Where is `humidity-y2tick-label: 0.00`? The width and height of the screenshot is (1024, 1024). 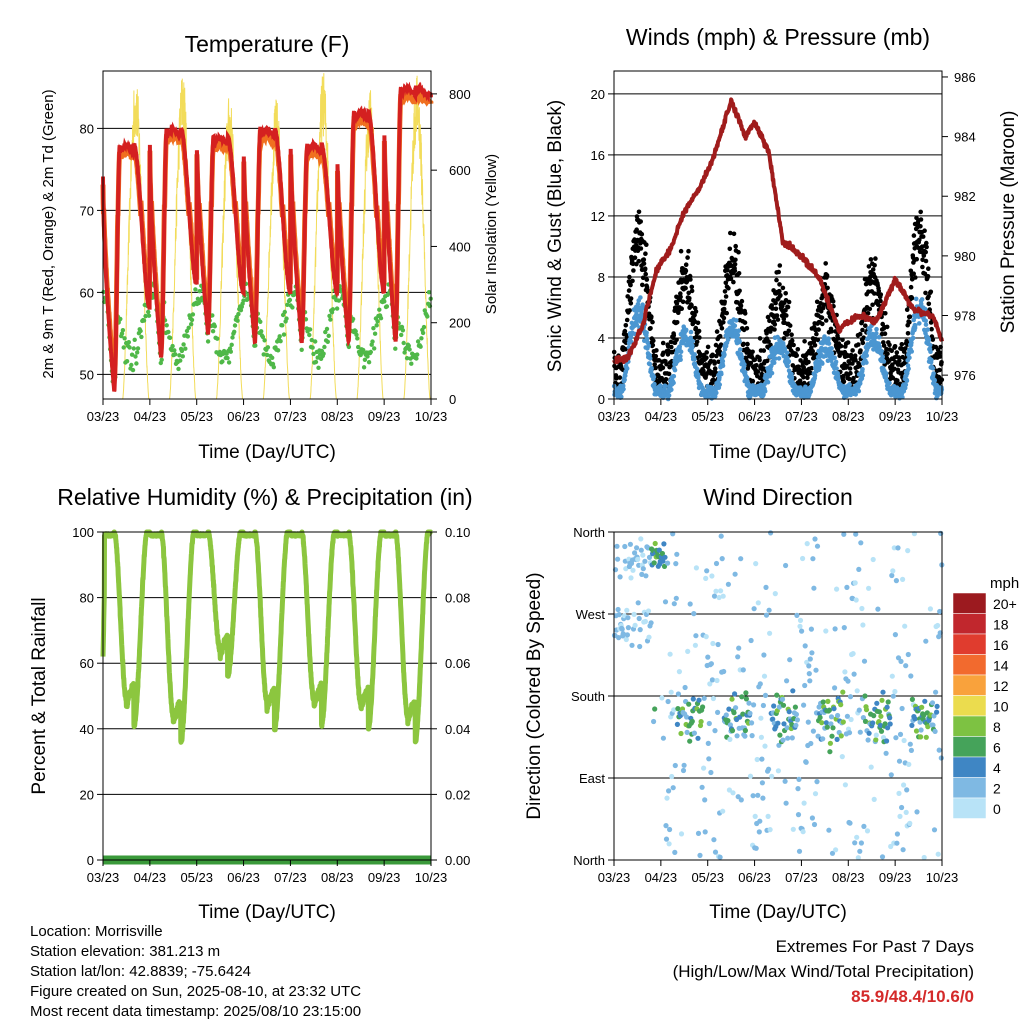
humidity-y2tick-label: 0.00 is located at coordinates (457, 860).